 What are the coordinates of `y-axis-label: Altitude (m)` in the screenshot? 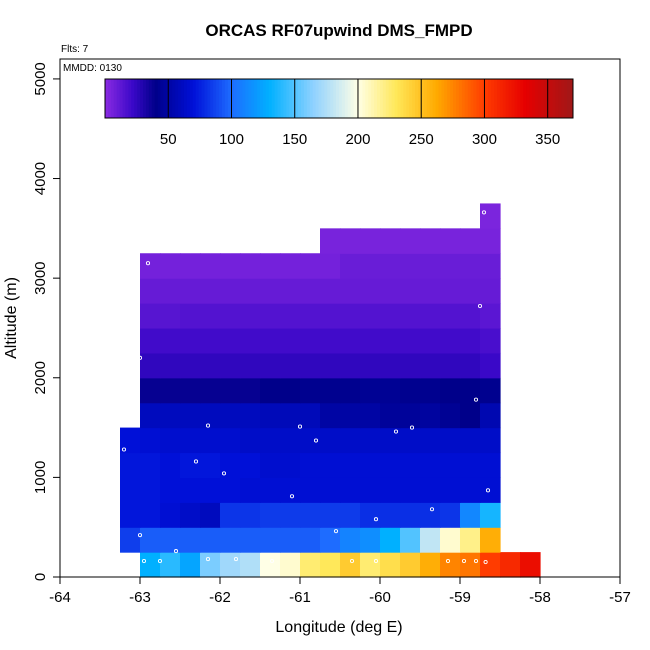 It's located at (11, 318).